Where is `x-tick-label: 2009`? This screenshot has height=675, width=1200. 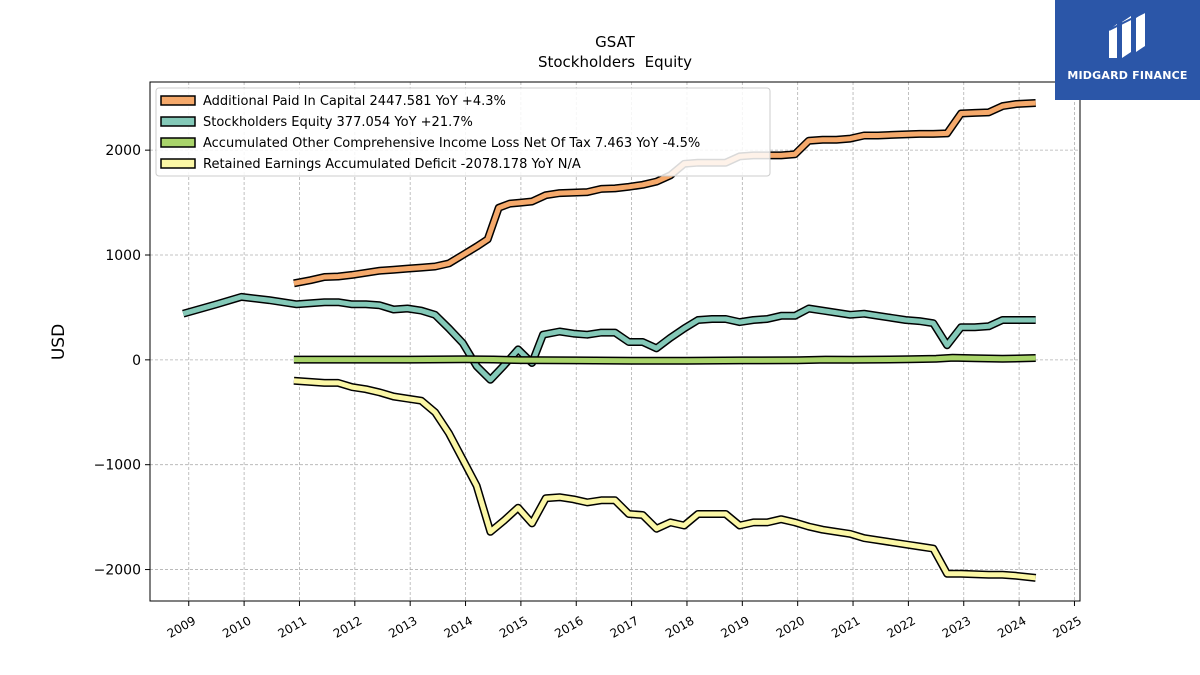
x-tick-label: 2009 is located at coordinates (181, 626).